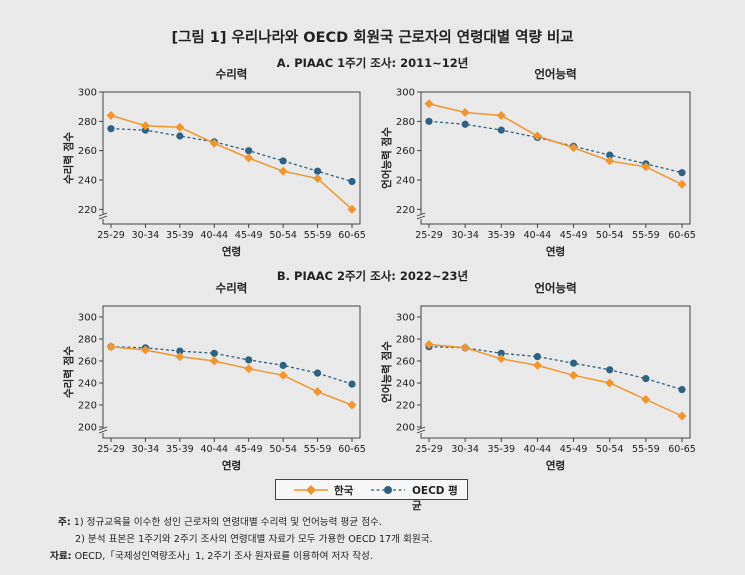  What do you see at coordinates (349, 490) in the screenshot?
I see `legend-swatches` at bounding box center [349, 490].